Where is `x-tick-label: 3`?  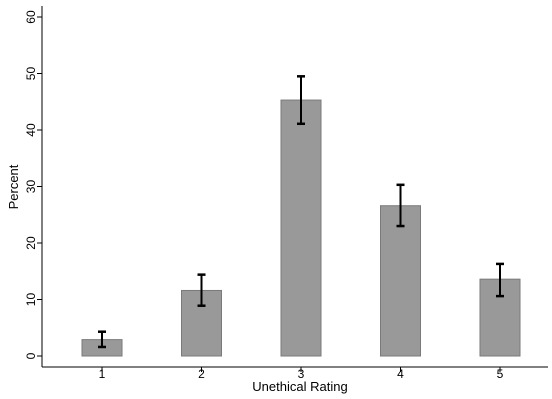 x-tick-label: 3 is located at coordinates (301, 374).